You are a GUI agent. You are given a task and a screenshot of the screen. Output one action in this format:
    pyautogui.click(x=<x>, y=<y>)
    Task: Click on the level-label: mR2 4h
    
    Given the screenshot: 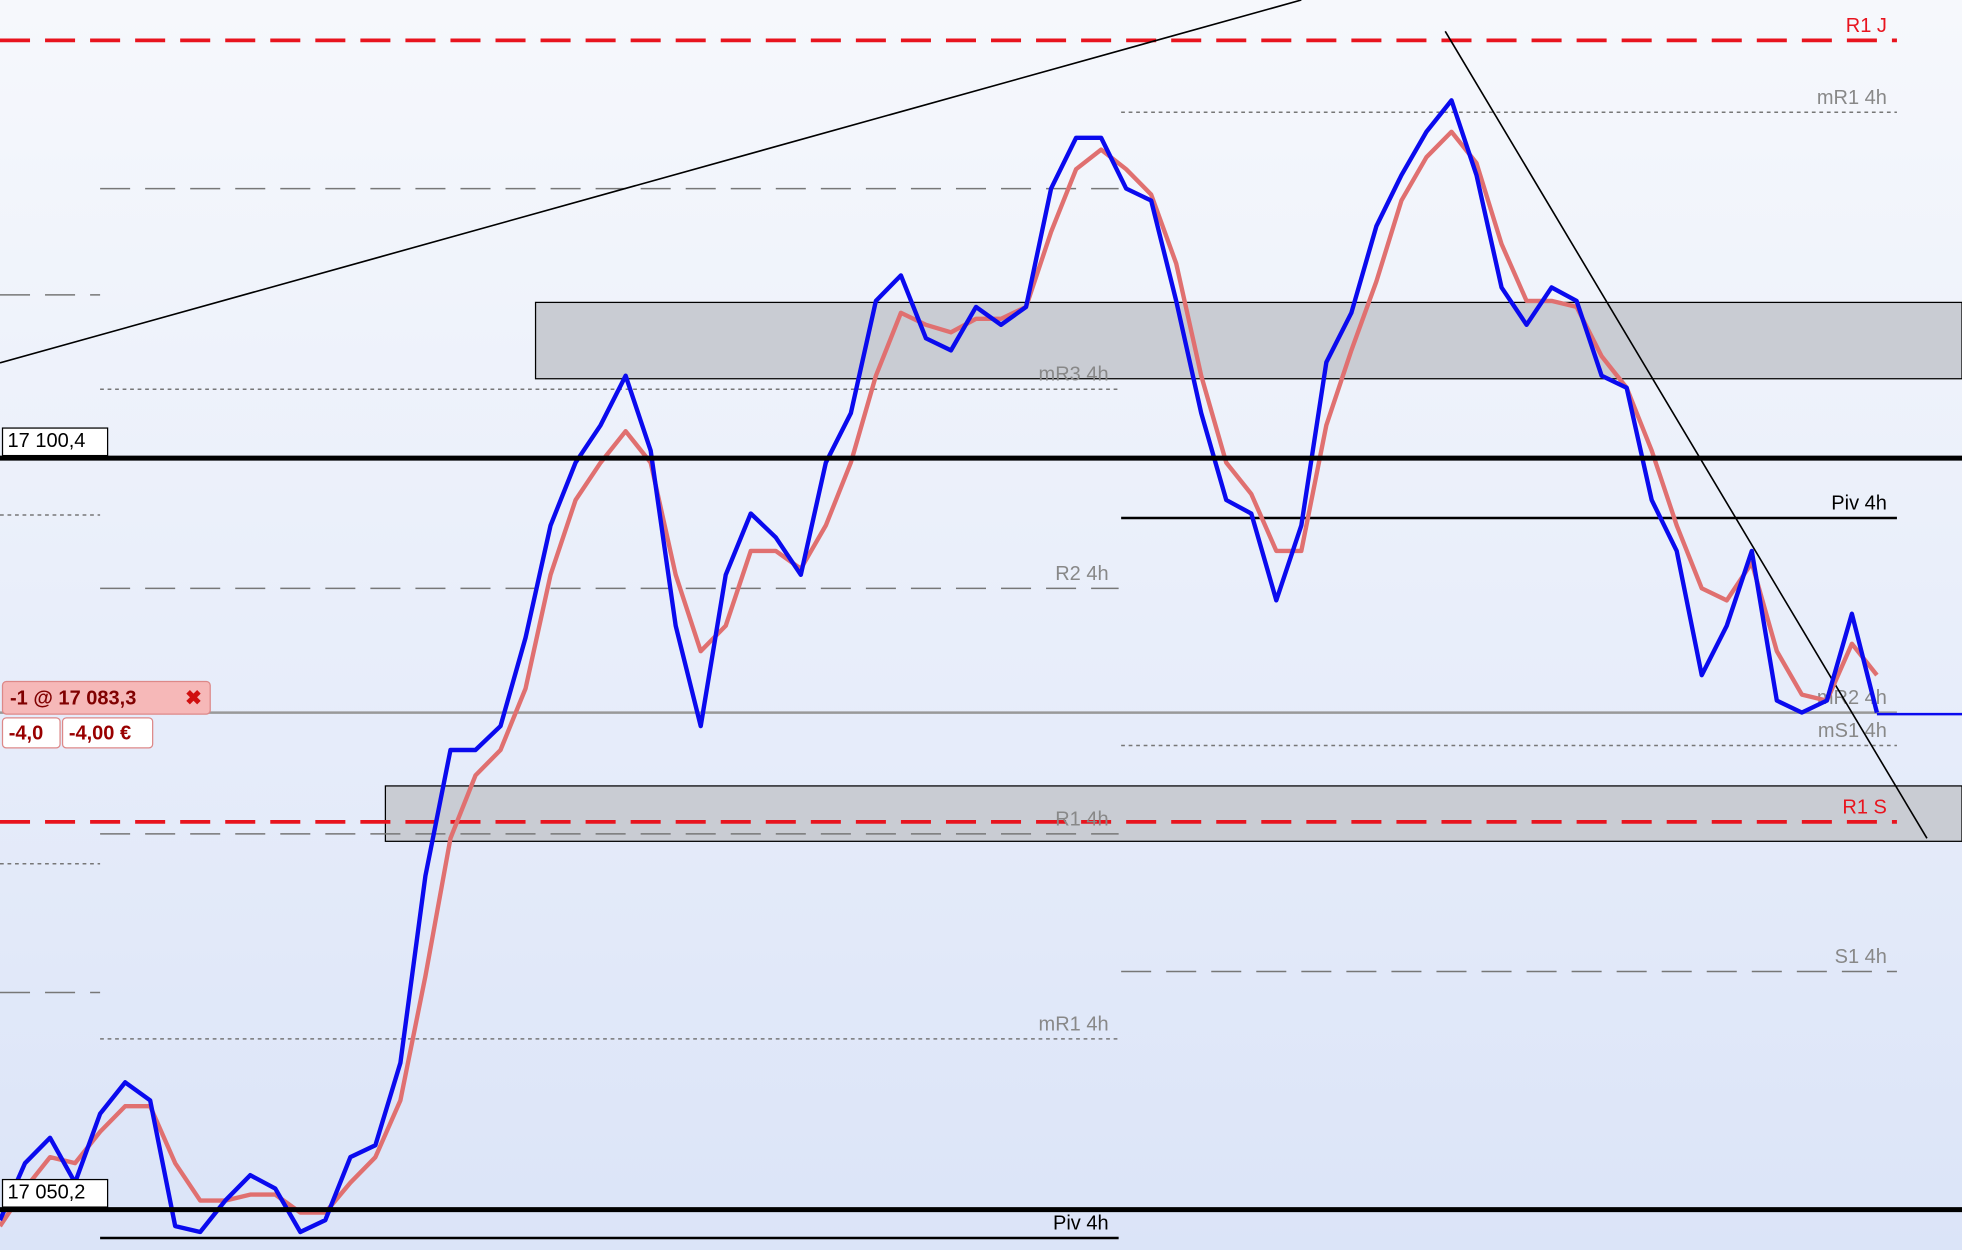 What is the action you would take?
    pyautogui.click(x=1852, y=698)
    